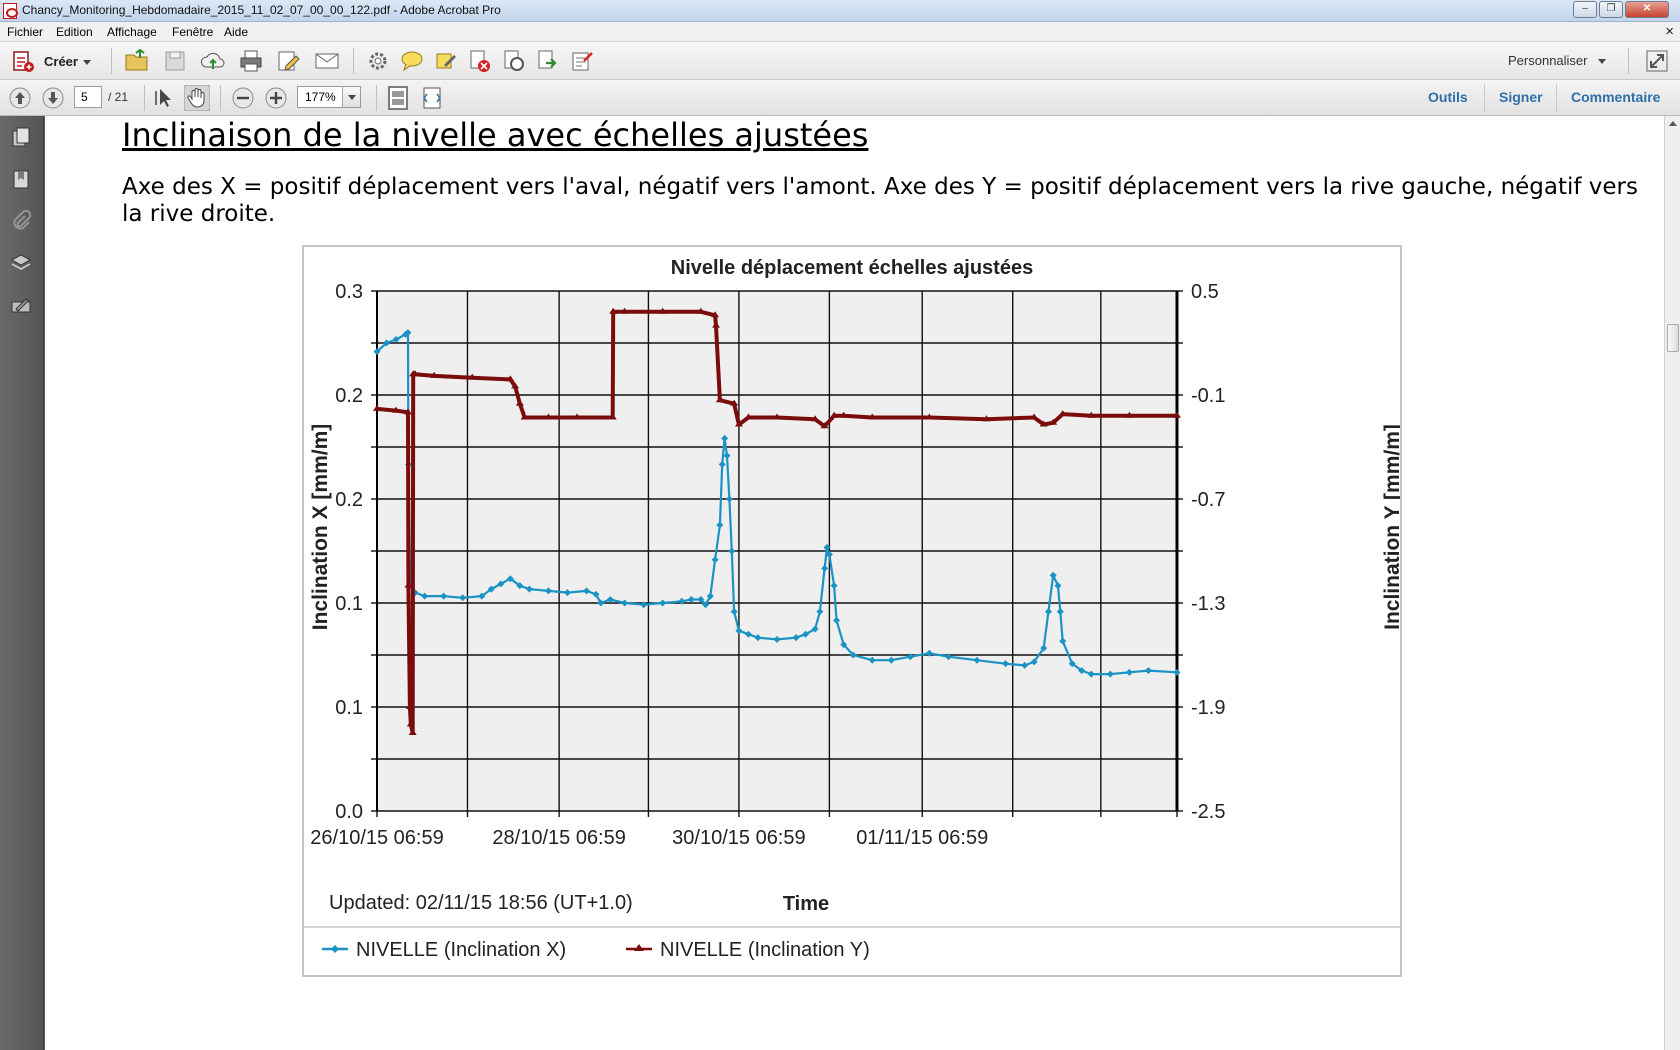  What do you see at coordinates (193, 32) in the screenshot?
I see `menu-fenetre: Fenêtre` at bounding box center [193, 32].